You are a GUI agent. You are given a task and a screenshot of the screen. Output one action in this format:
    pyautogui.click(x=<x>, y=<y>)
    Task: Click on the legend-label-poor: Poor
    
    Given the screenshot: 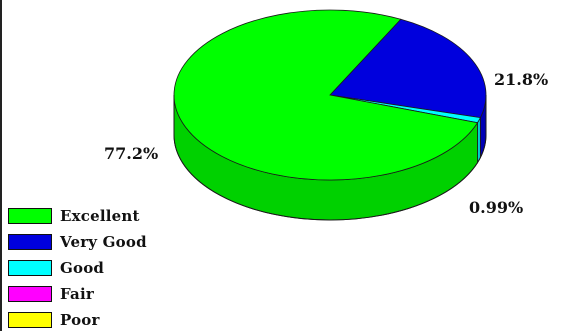 What is the action you would take?
    pyautogui.click(x=80, y=320)
    